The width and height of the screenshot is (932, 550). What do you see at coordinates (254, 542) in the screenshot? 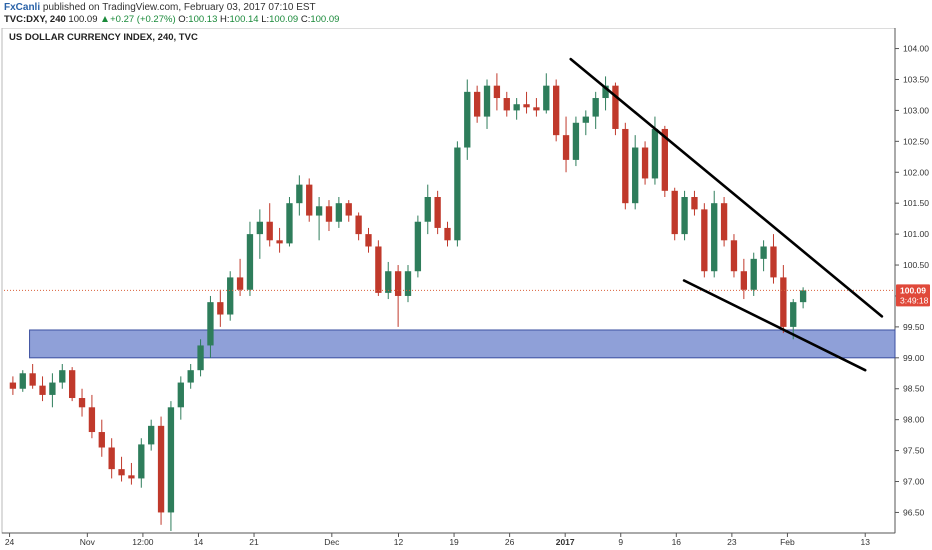
I see `x-tick-label: 21` at bounding box center [254, 542].